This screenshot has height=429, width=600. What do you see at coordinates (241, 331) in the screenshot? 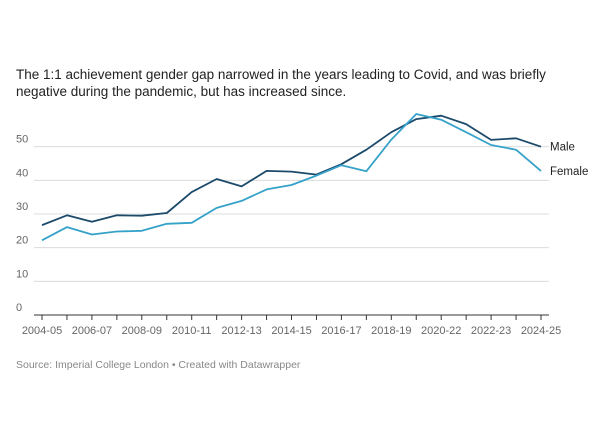
I see `x-tick-label: 2012-13` at bounding box center [241, 331].